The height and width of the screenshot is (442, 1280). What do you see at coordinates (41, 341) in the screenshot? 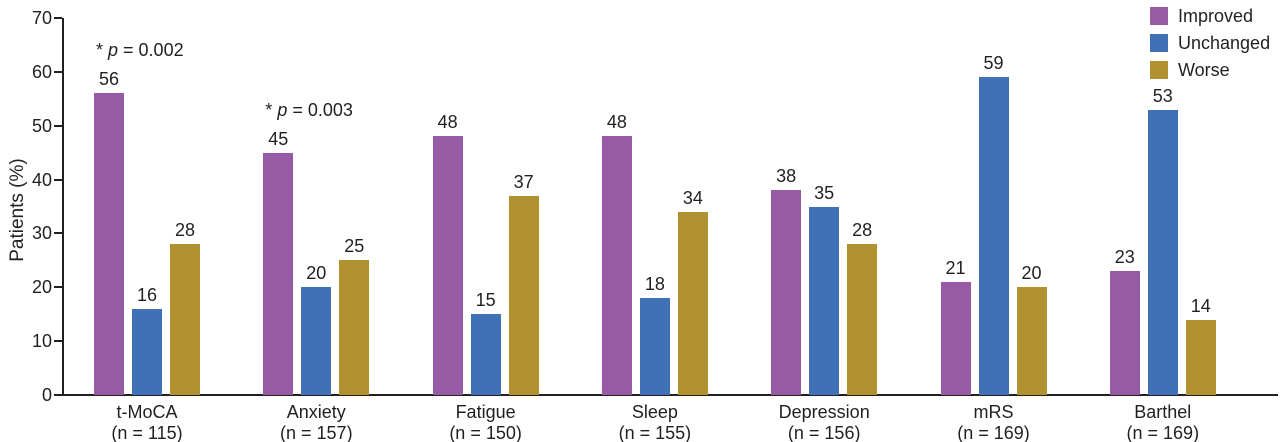
I see `y-tick-label: 10` at bounding box center [41, 341].